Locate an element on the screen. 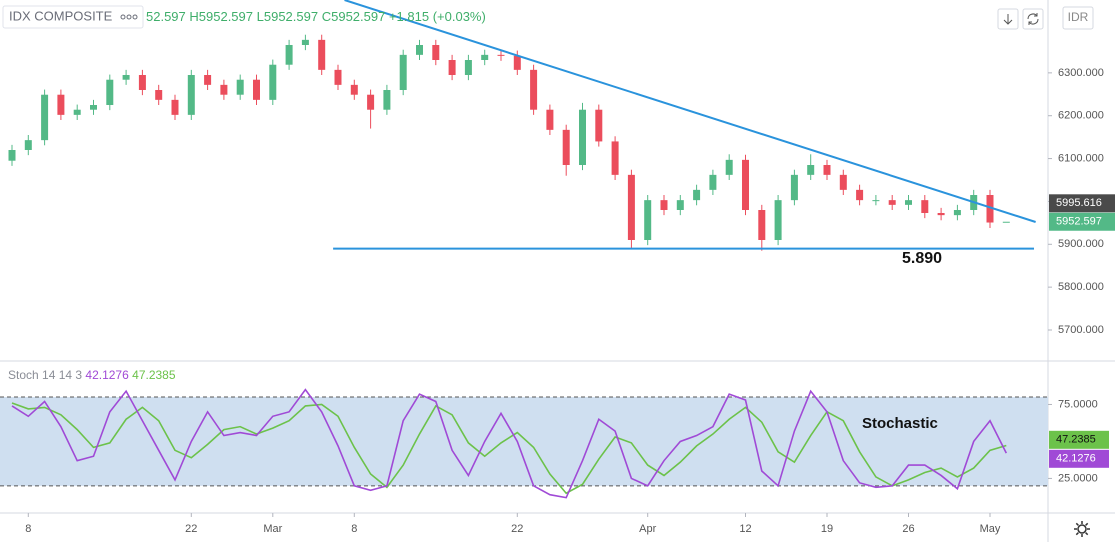 This screenshot has height=542, width=1115. download-icon is located at coordinates (1008, 19).